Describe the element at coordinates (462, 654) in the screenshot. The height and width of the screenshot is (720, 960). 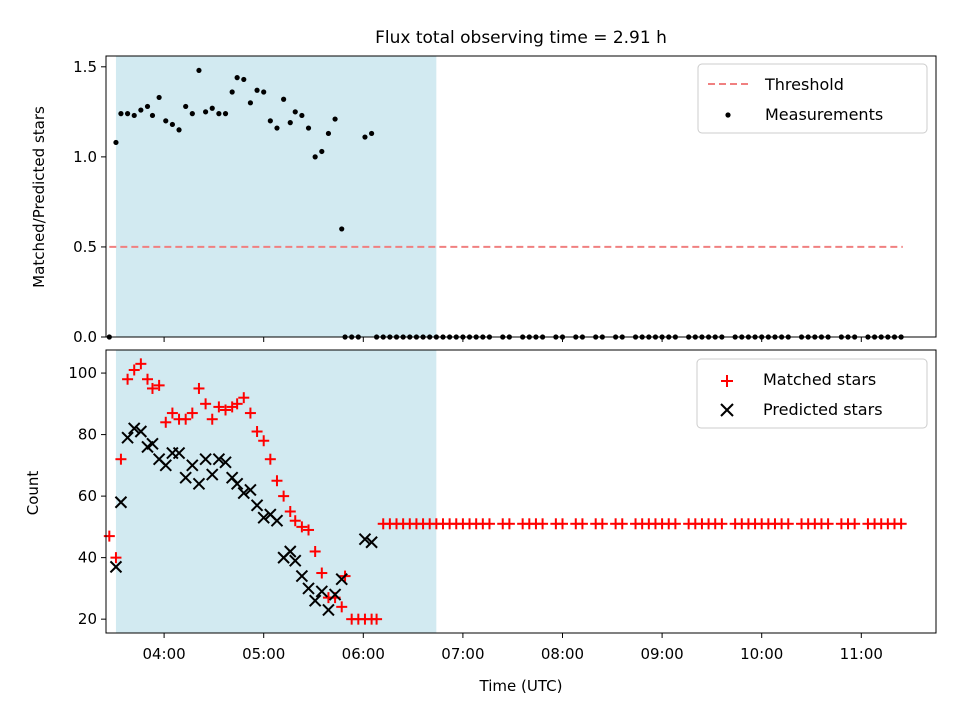
I see `x-tick-label: 07:00` at that location.